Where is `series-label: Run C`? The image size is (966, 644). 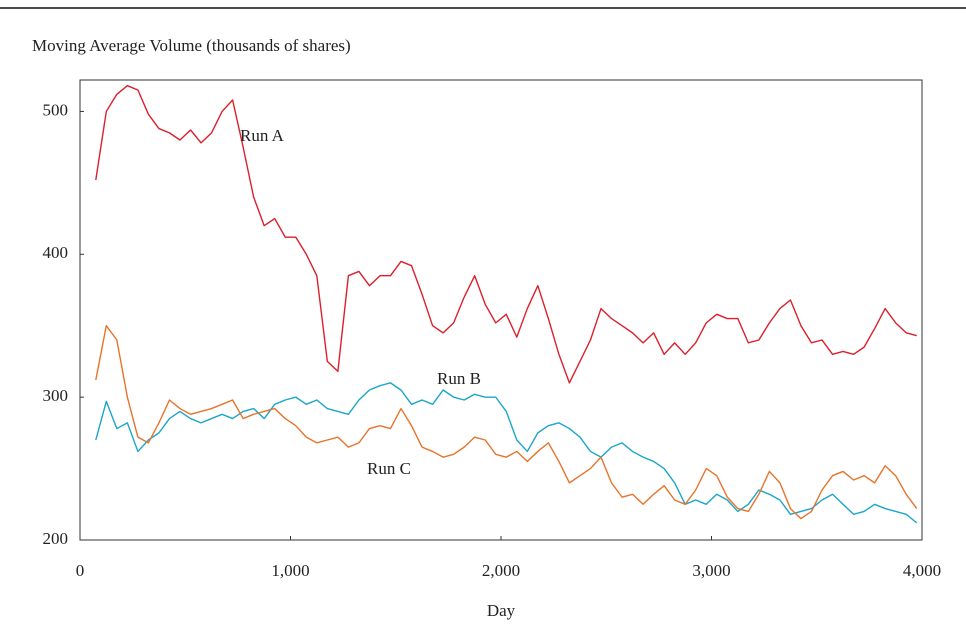
series-label: Run C is located at coordinates (389, 468).